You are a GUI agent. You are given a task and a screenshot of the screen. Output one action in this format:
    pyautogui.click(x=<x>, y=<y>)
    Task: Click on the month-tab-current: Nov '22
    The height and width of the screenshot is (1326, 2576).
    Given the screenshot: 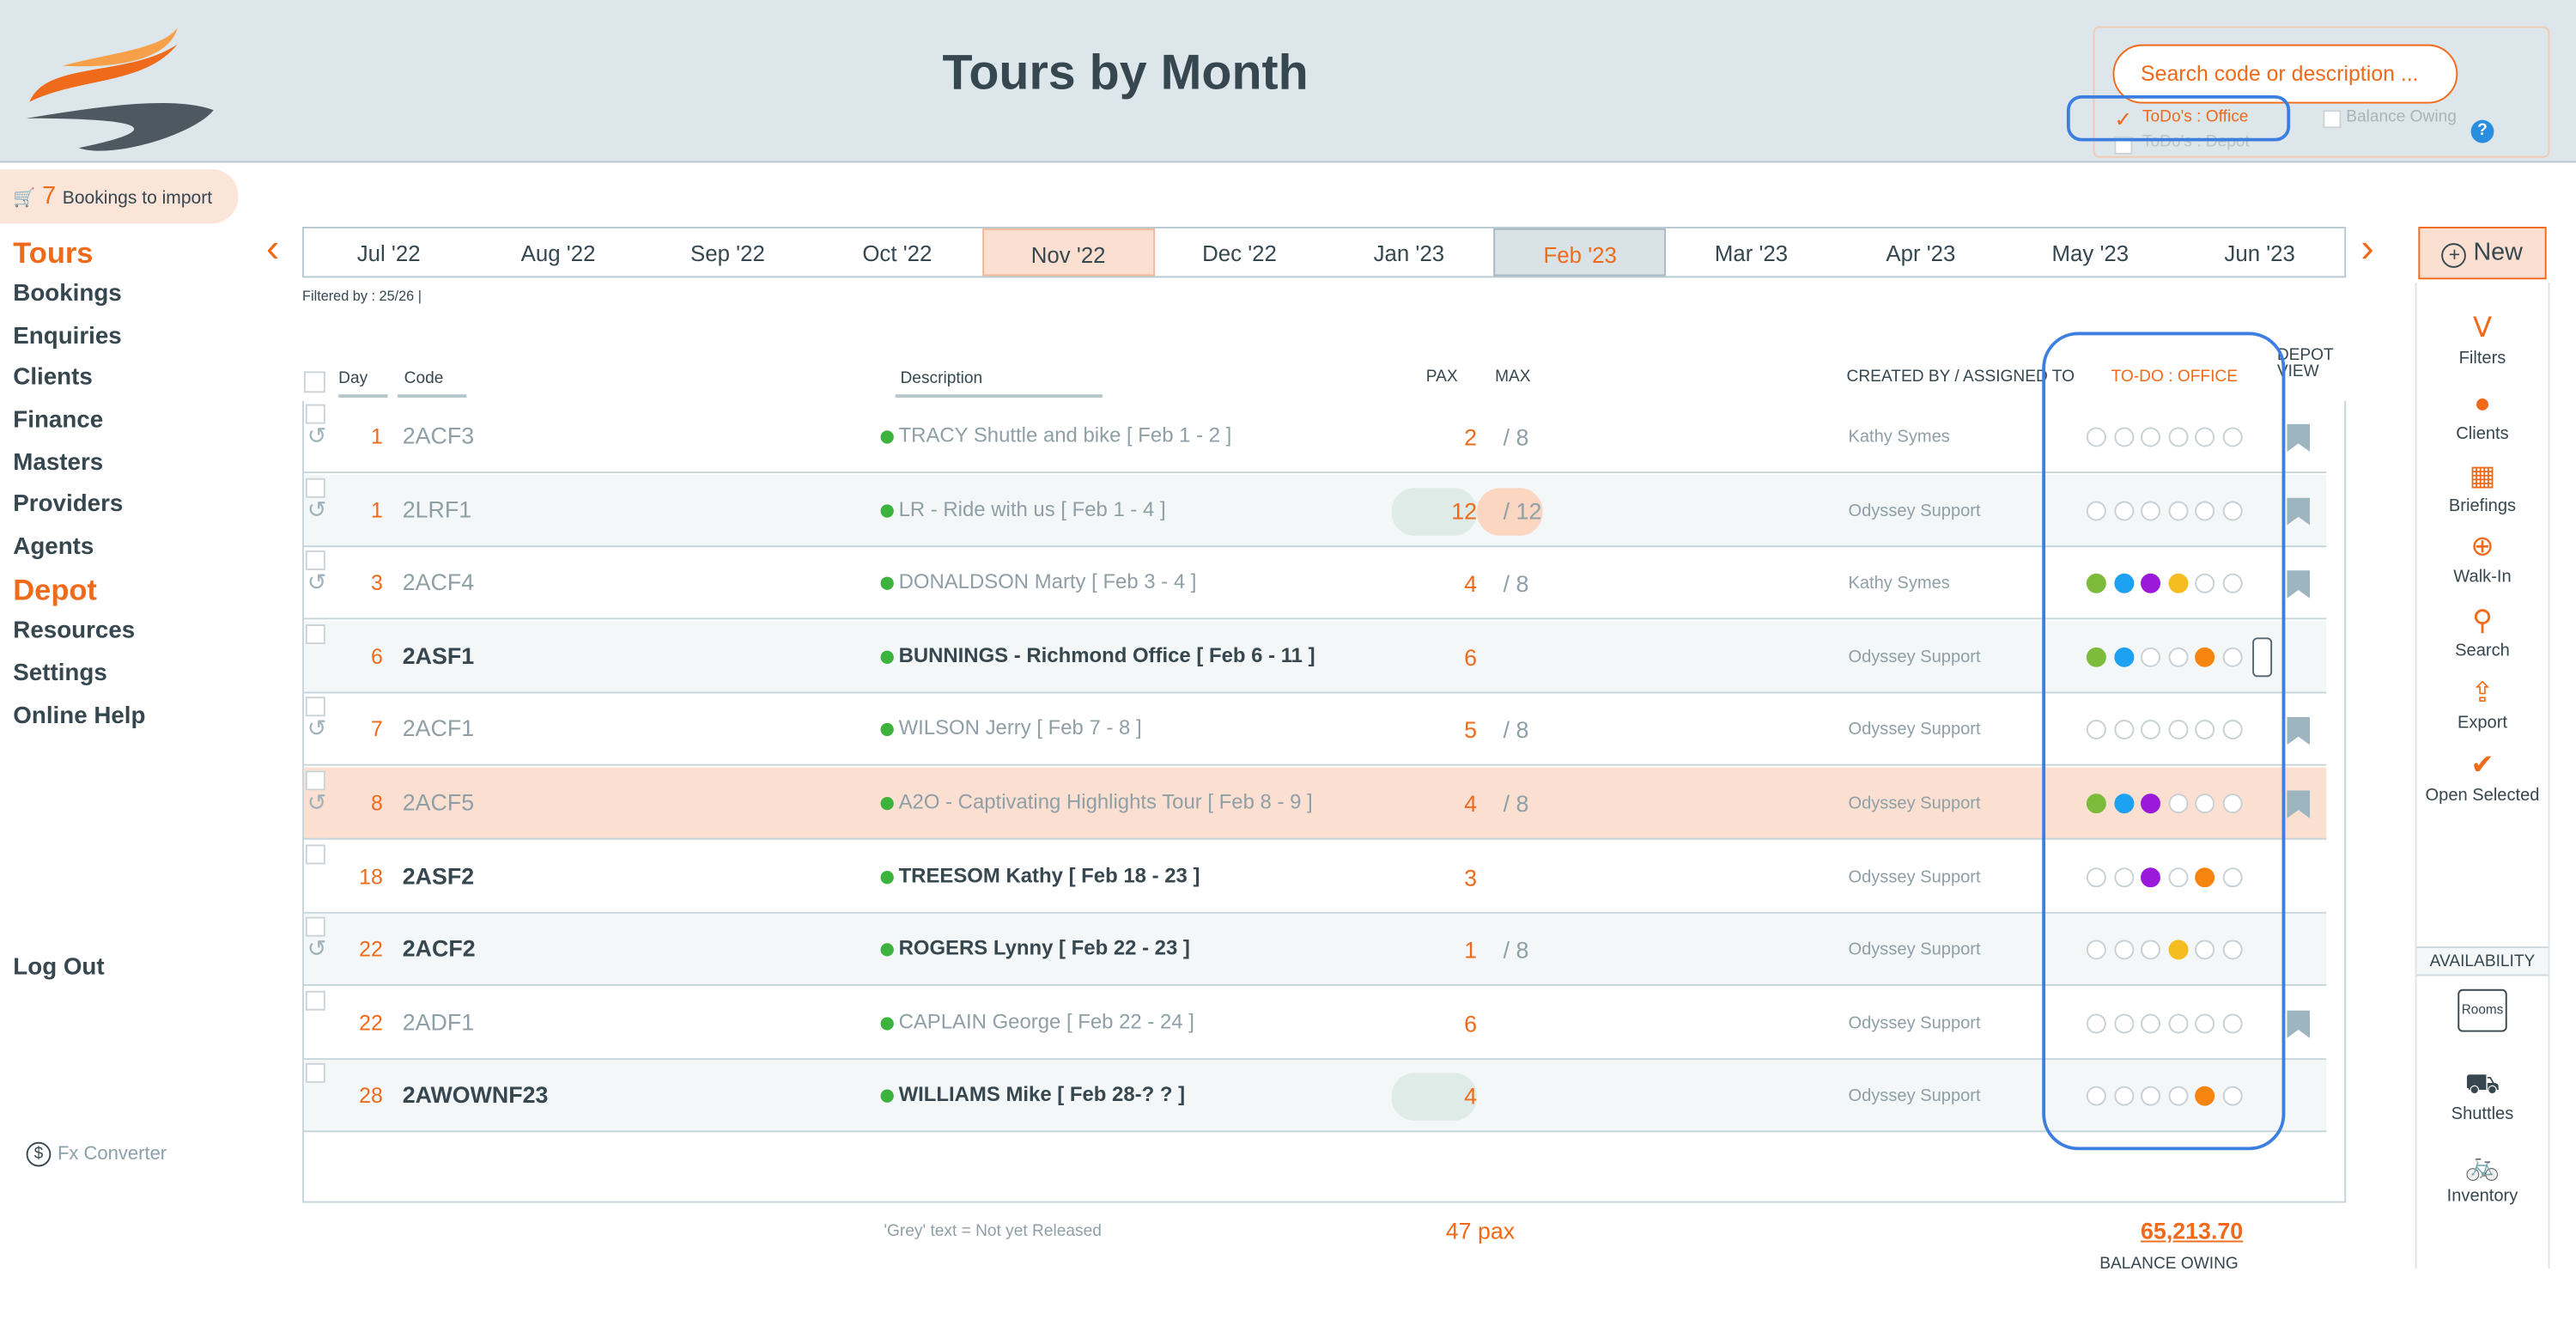 What is the action you would take?
    pyautogui.click(x=1068, y=253)
    